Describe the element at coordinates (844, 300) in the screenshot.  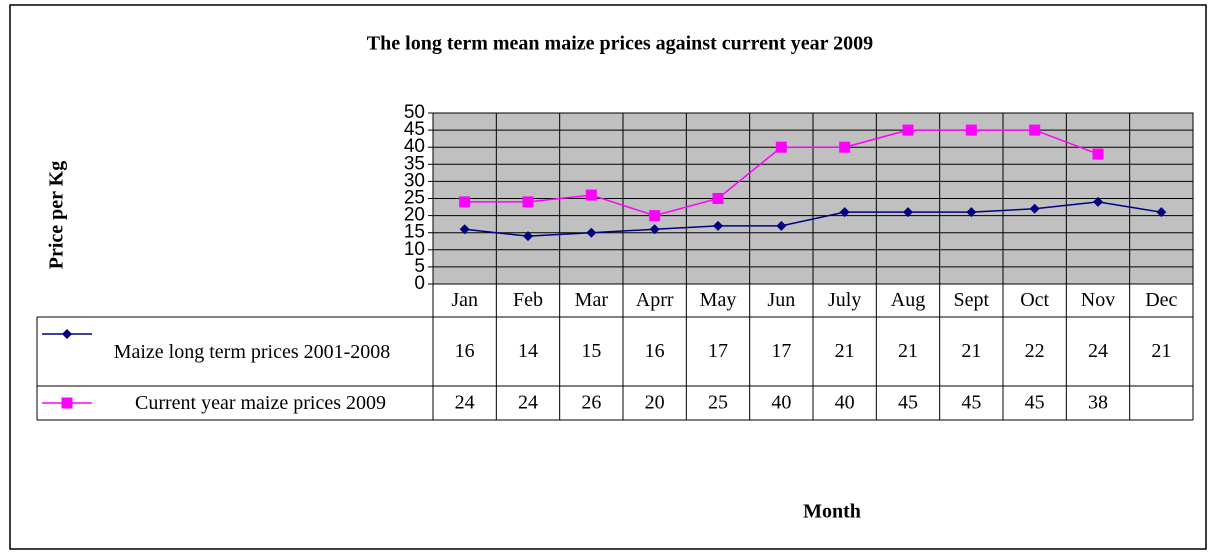
I see `x-tick-label: July` at that location.